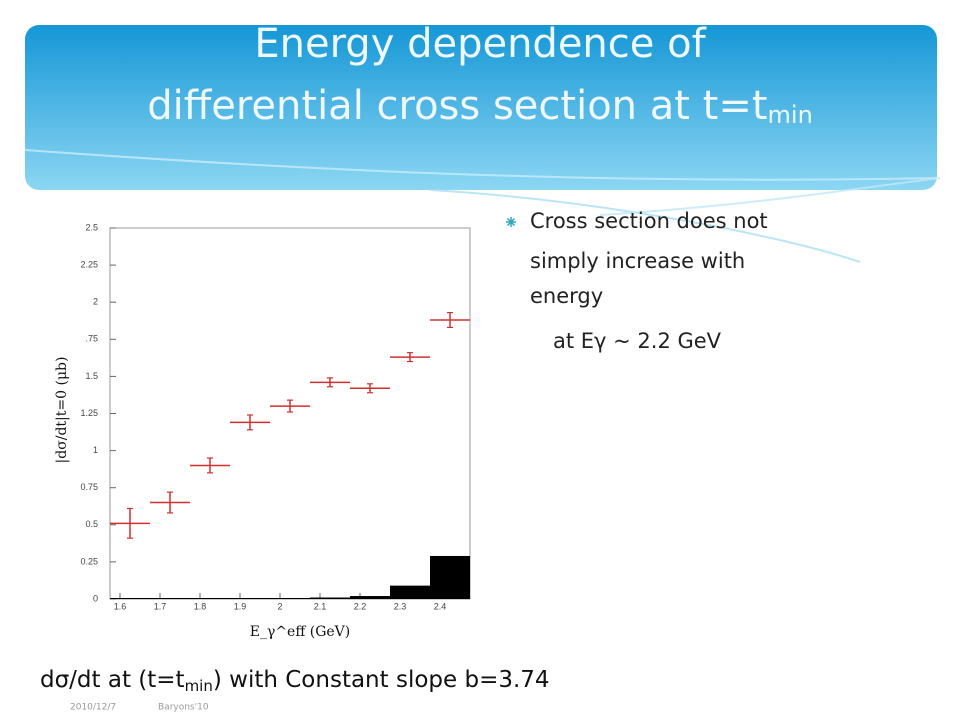 This screenshot has width=960, height=720. I want to click on footer-date: 2010/12/7, so click(93, 708).